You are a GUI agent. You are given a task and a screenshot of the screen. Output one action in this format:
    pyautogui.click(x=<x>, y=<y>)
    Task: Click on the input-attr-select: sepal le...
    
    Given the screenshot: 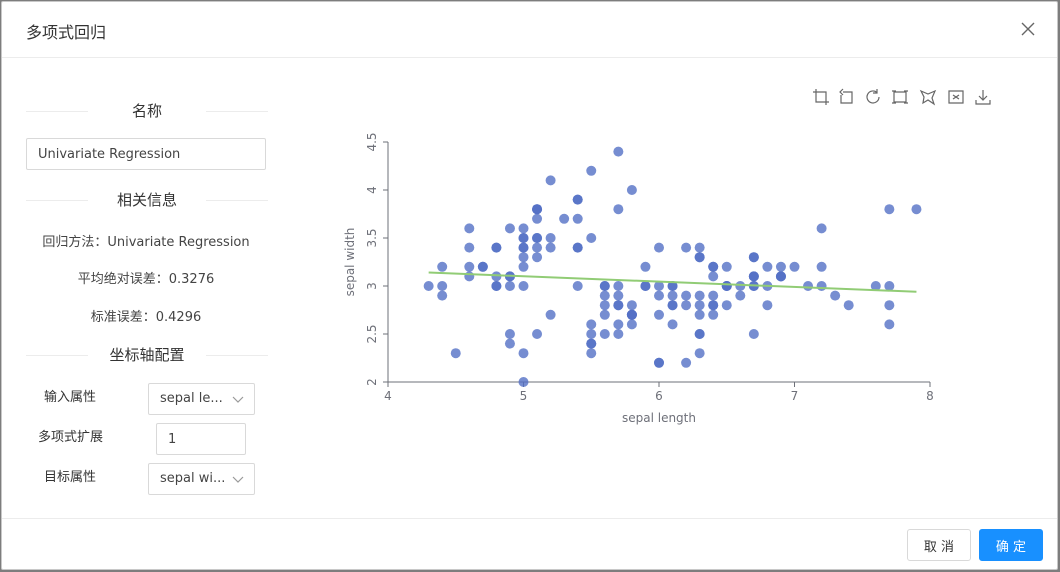 What is the action you would take?
    pyautogui.click(x=201, y=399)
    